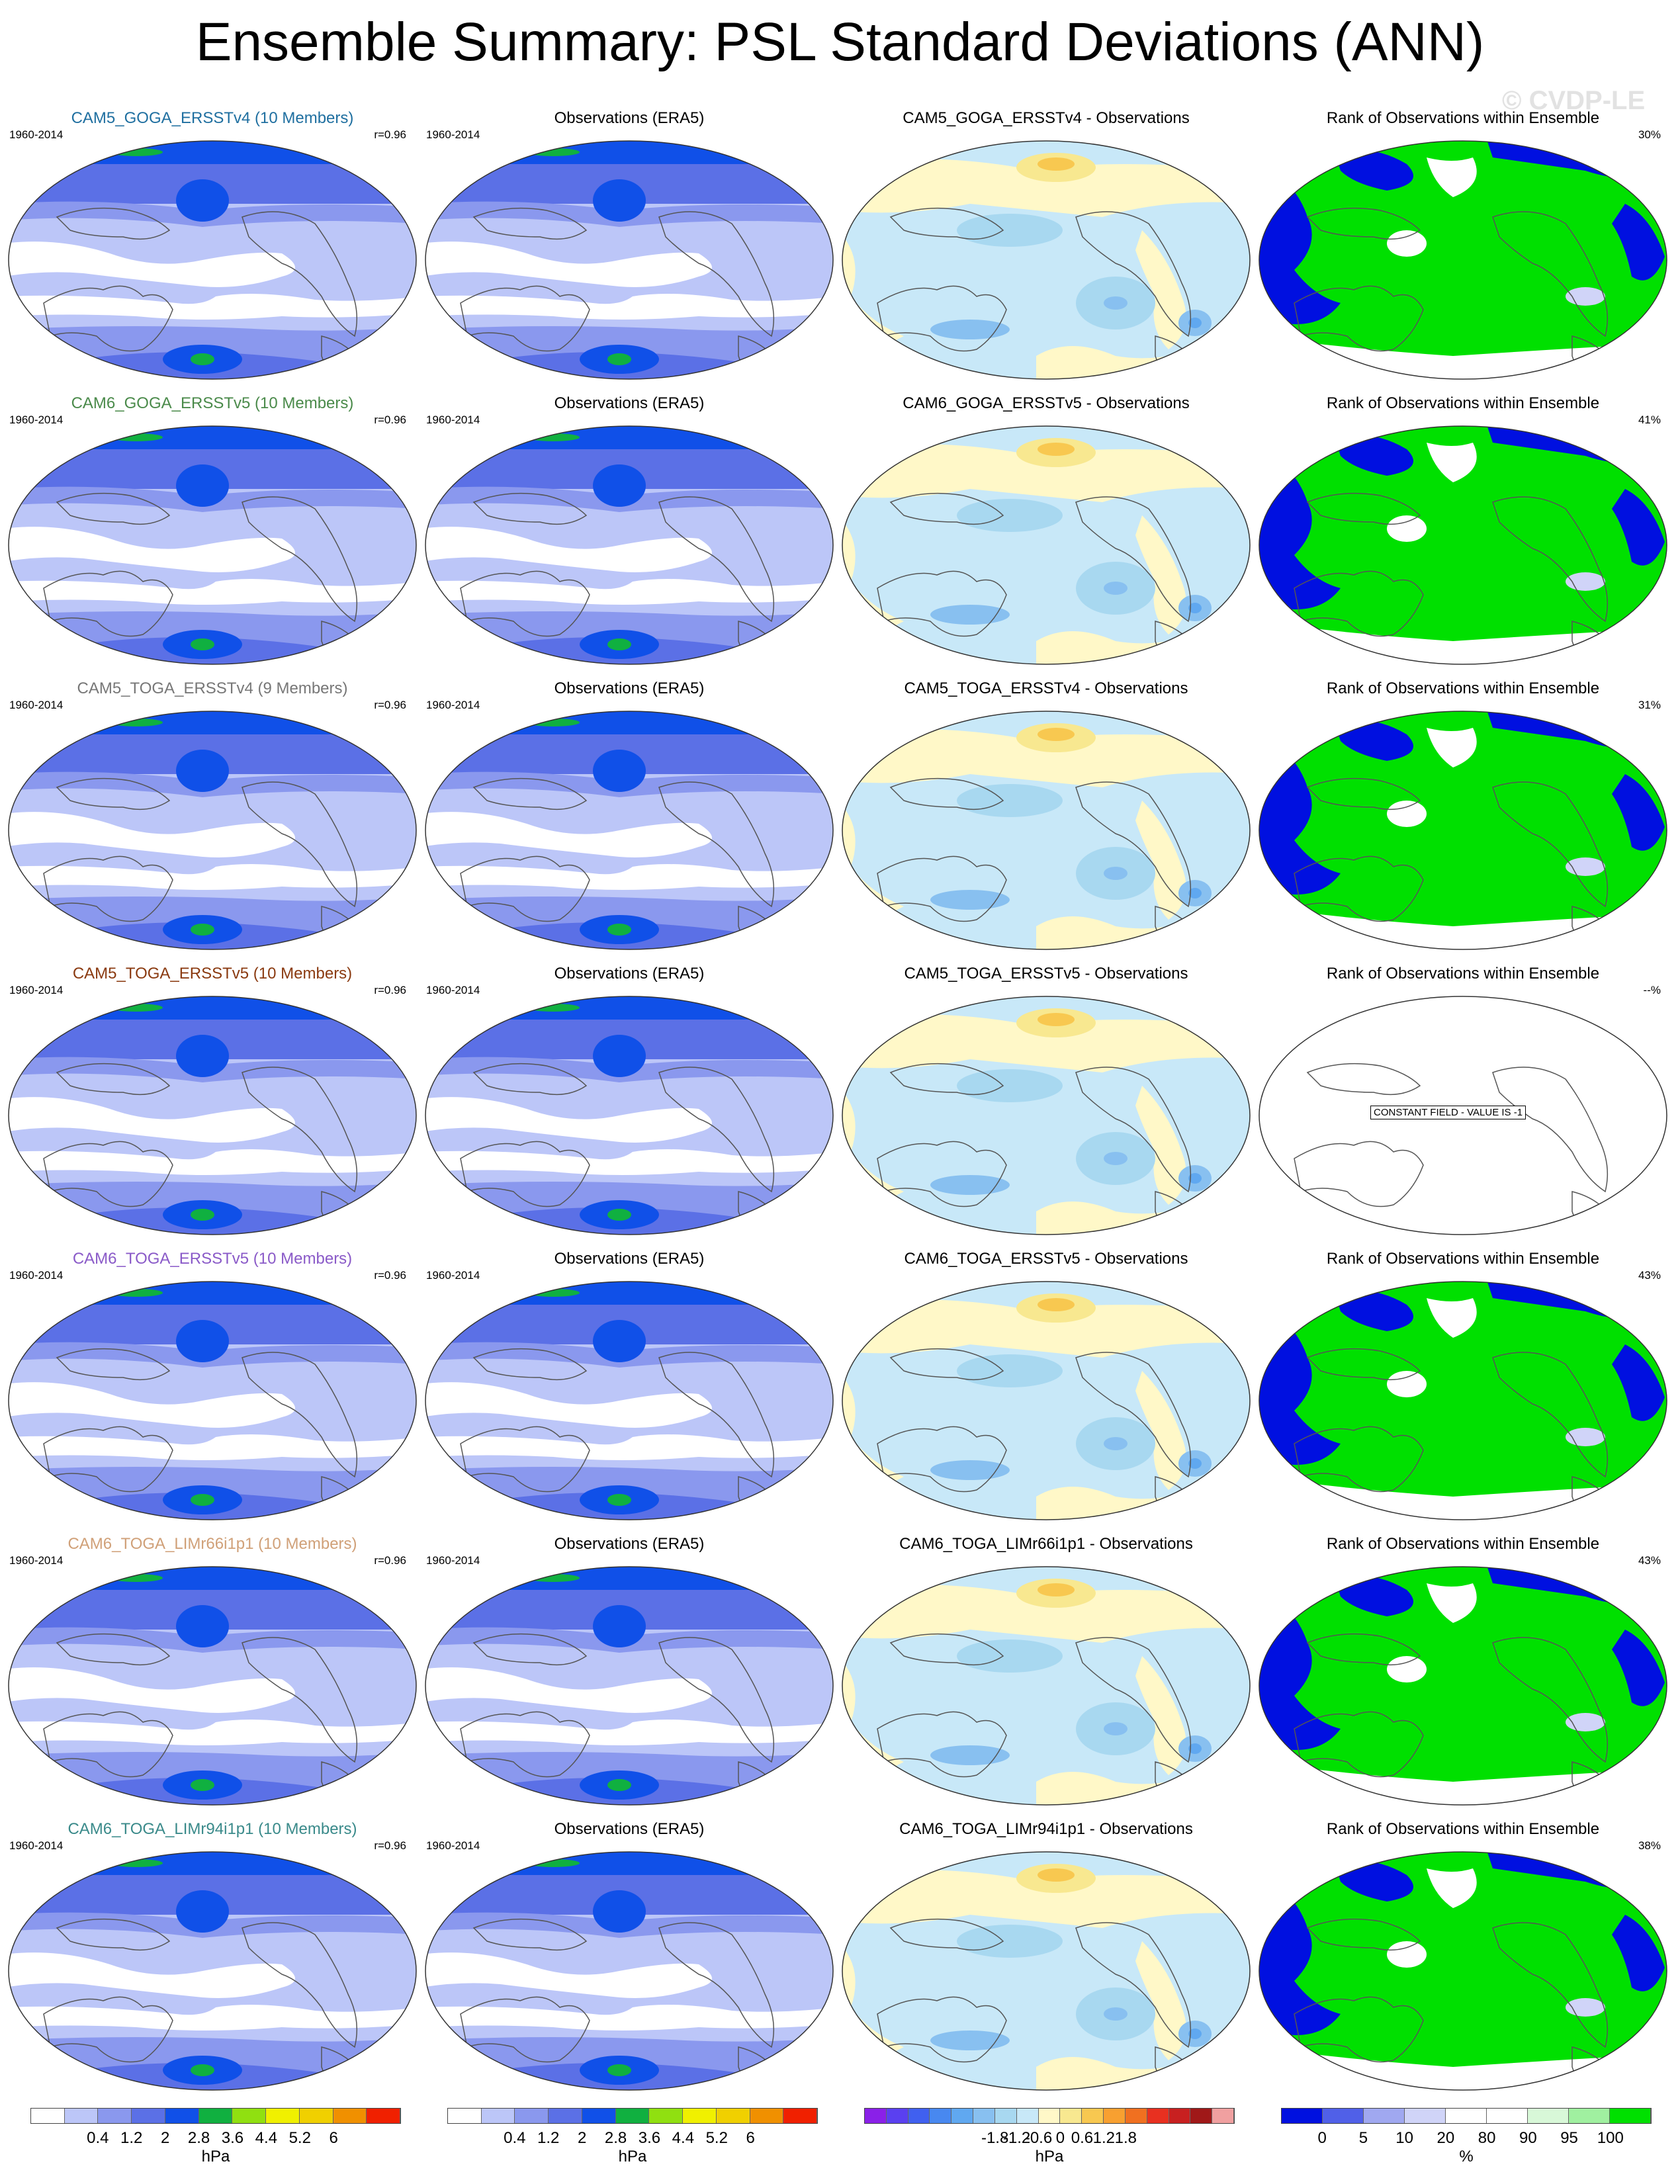 The height and width of the screenshot is (2184, 1680). What do you see at coordinates (1017, 2138) in the screenshot?
I see `tick-label: -1.2` at bounding box center [1017, 2138].